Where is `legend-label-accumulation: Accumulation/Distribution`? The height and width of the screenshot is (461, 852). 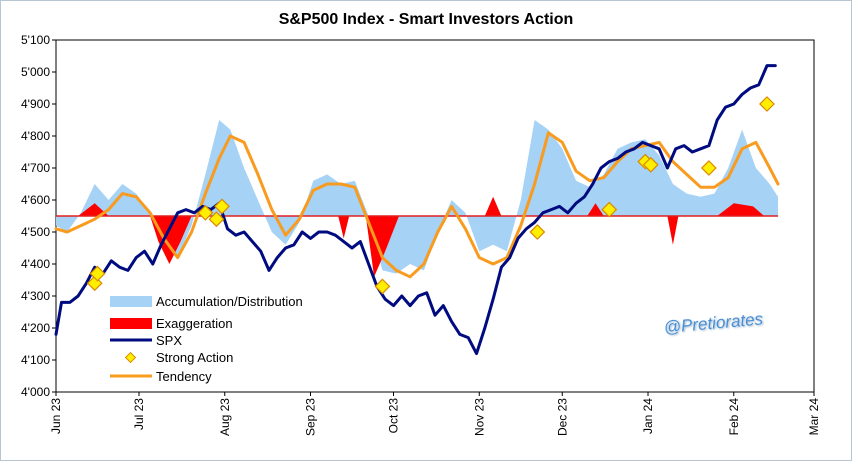
legend-label-accumulation: Accumulation/Distribution is located at coordinates (229, 301).